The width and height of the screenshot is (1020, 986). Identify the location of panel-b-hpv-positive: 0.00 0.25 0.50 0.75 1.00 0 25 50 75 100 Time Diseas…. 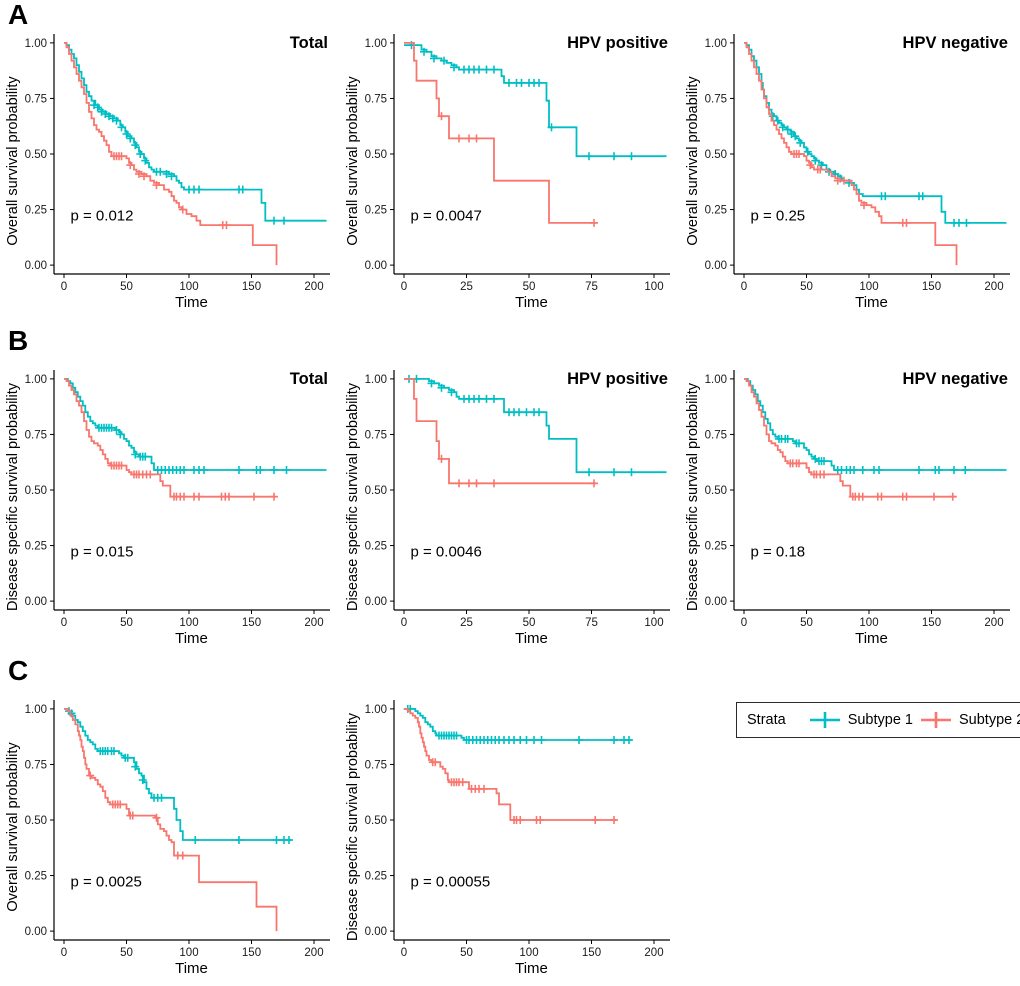
(511, 505).